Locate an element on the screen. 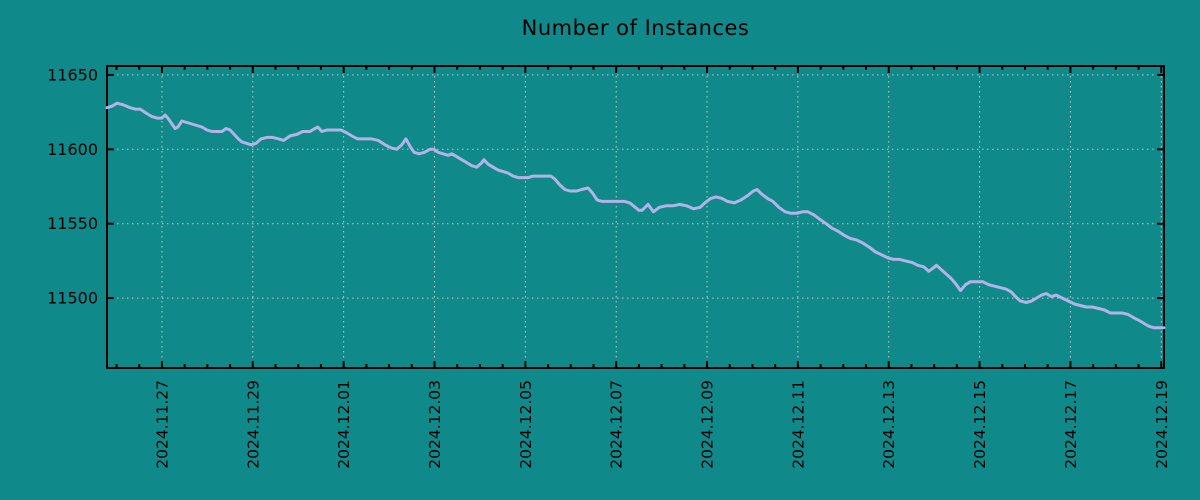  x-tick-label: 2024.12.15 is located at coordinates (980, 424).